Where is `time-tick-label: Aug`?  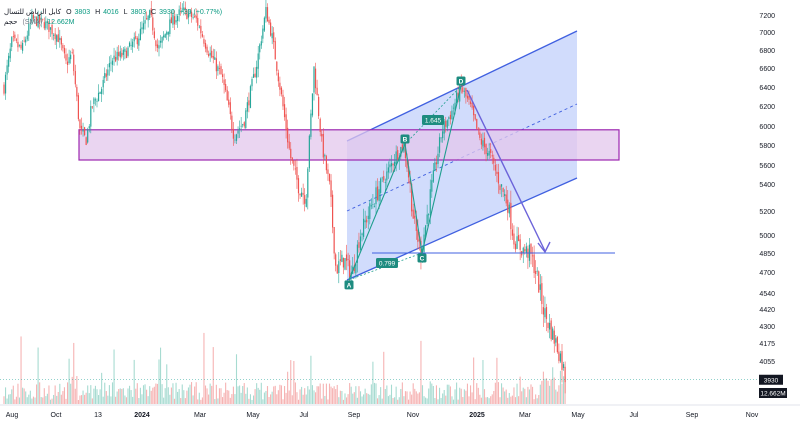 time-tick-label: Aug is located at coordinates (12, 415).